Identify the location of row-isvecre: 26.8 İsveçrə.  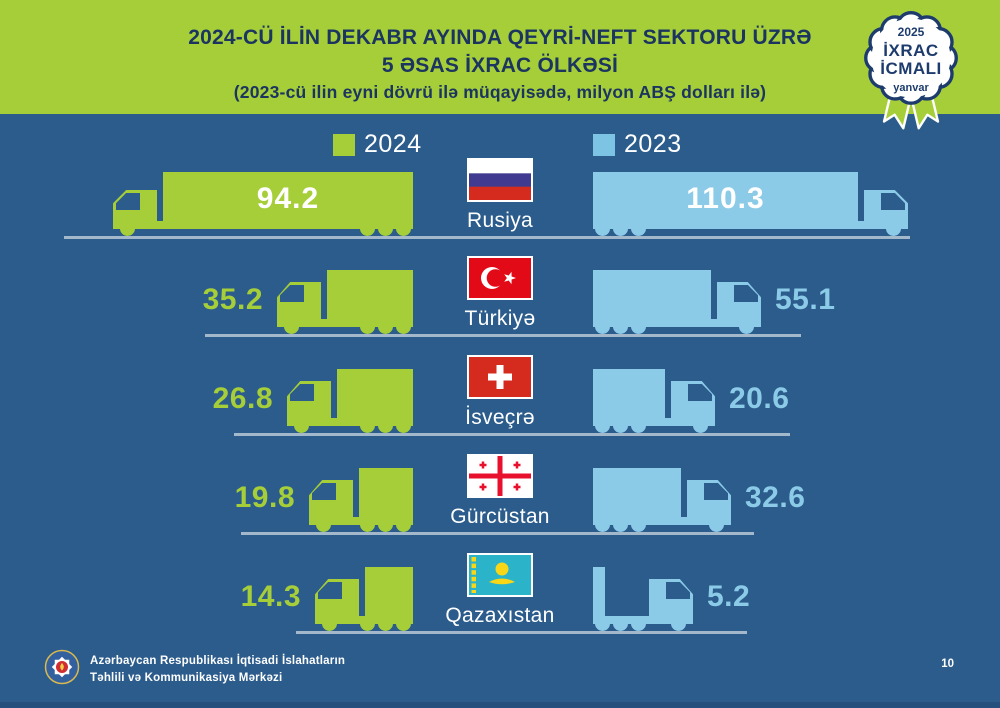
(500, 386).